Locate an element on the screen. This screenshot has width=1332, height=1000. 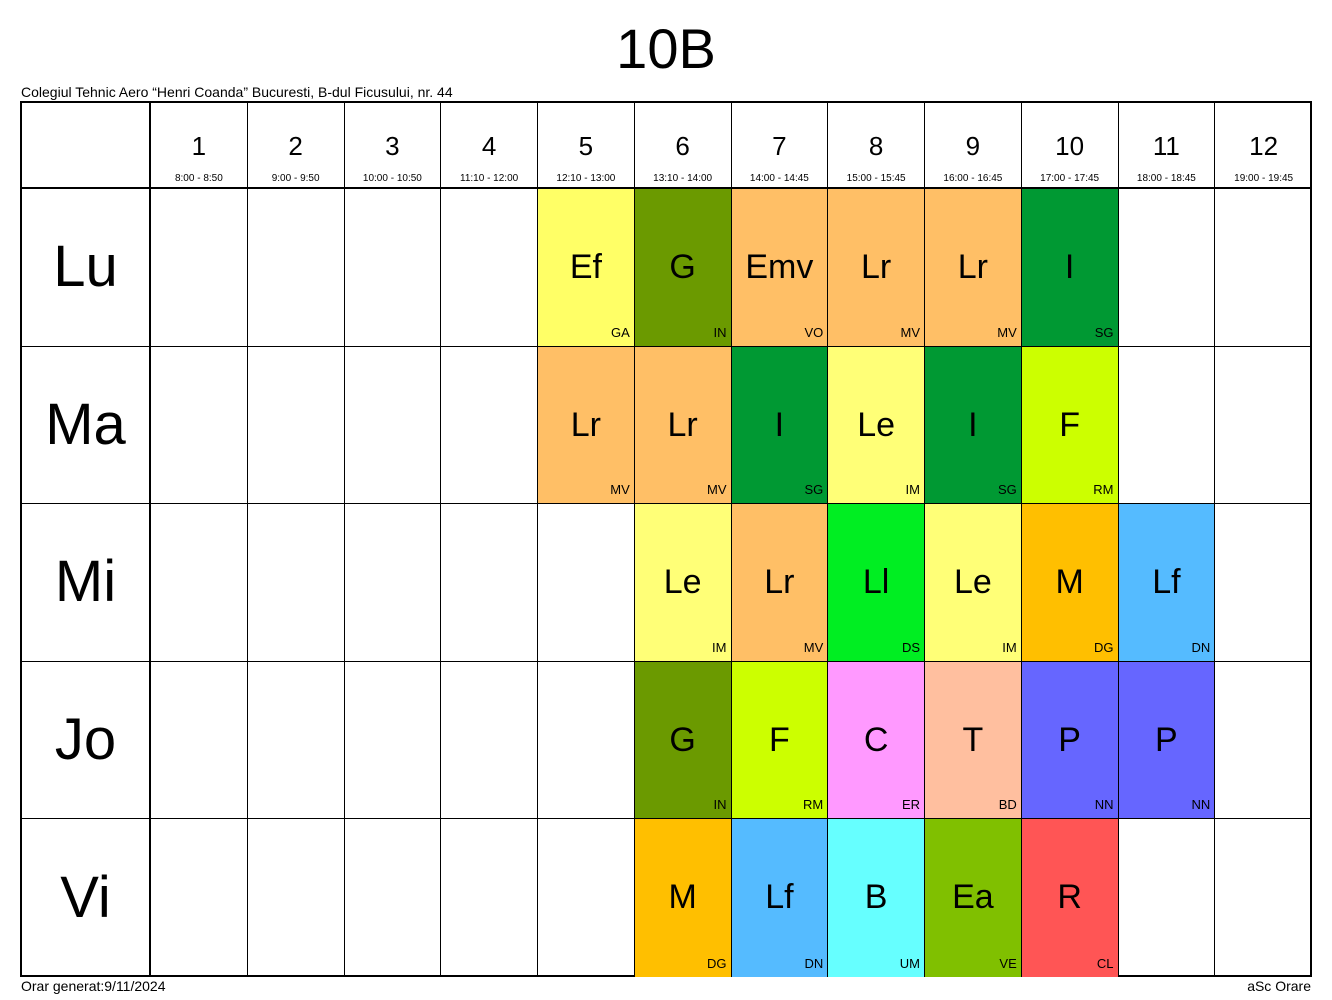
lesson-teacher: VE is located at coordinates (1008, 963).